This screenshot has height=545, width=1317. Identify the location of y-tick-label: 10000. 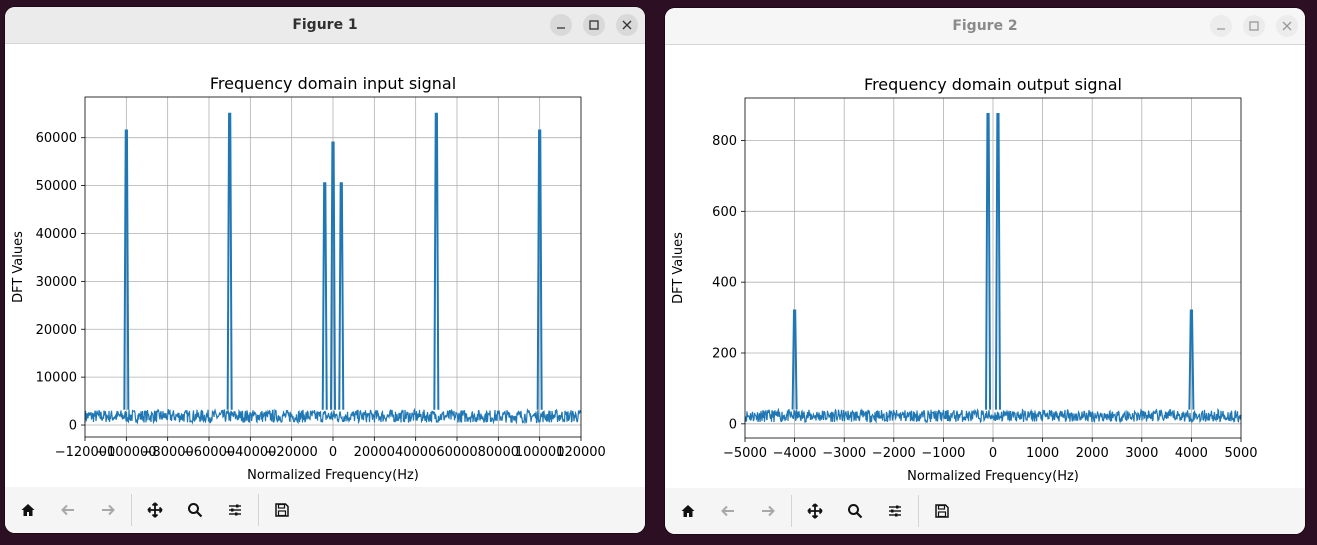
(56, 378).